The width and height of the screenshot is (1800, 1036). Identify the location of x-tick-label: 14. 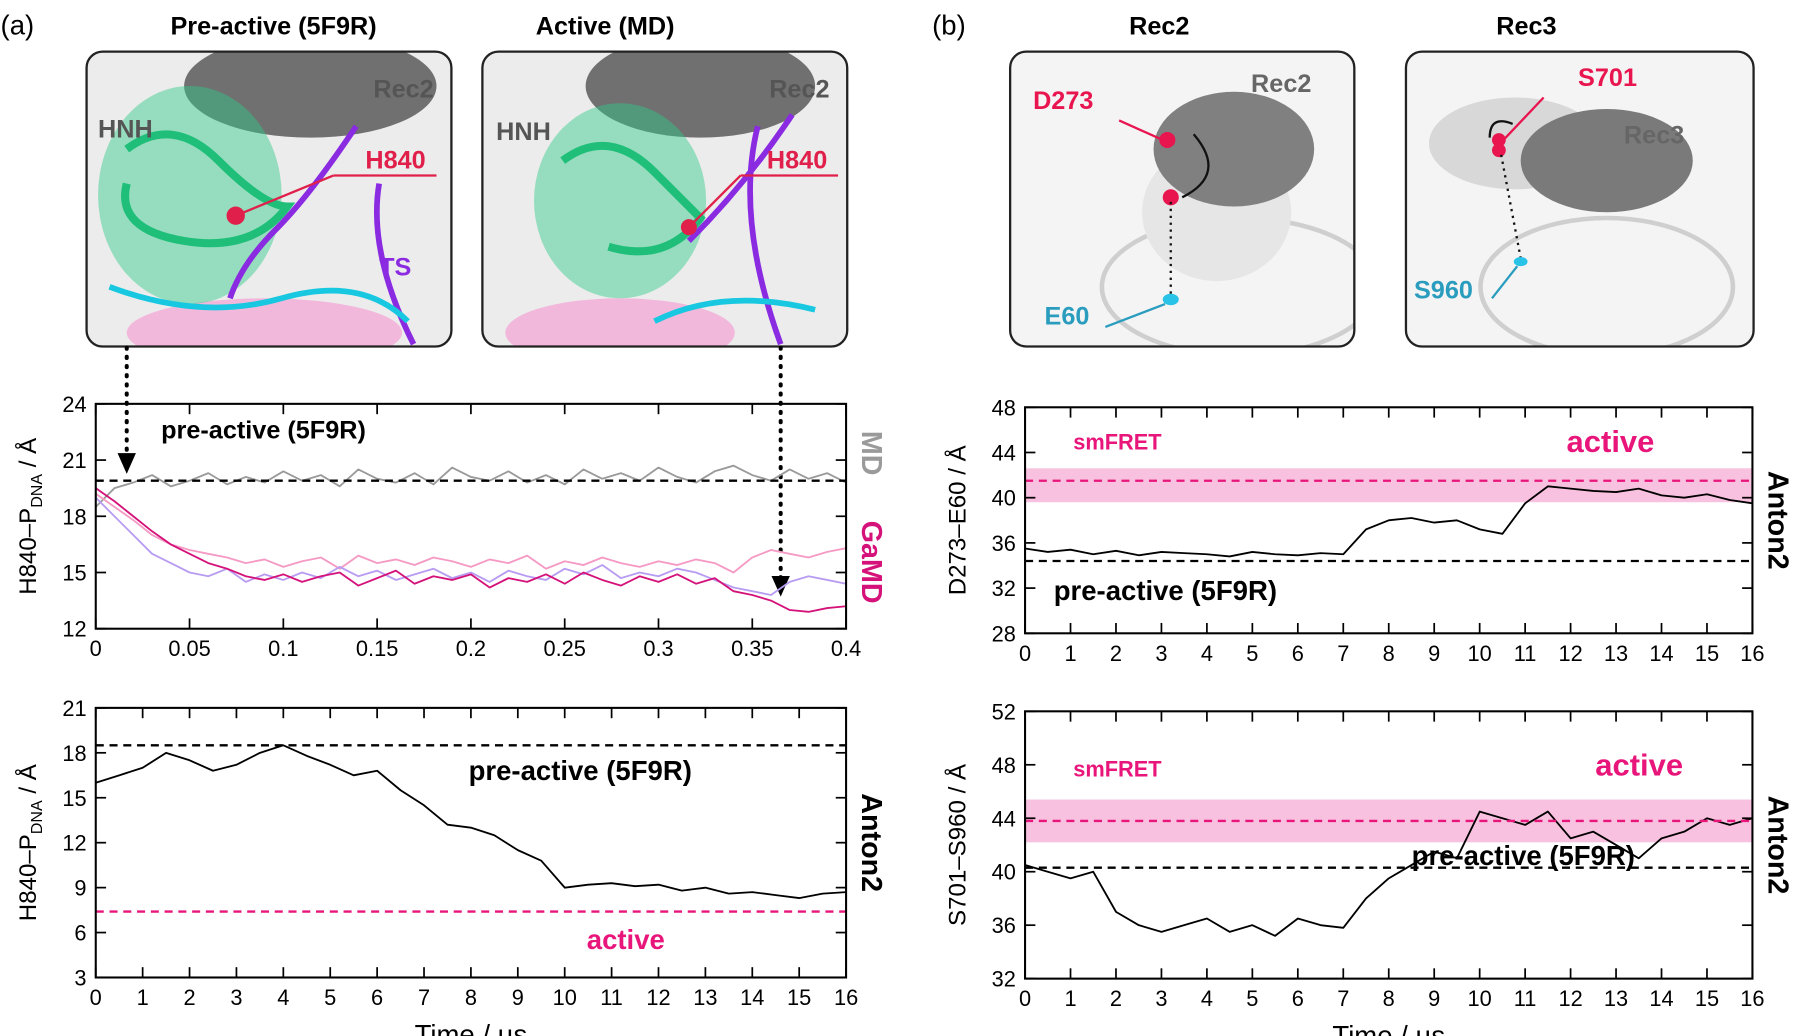
(1661, 998).